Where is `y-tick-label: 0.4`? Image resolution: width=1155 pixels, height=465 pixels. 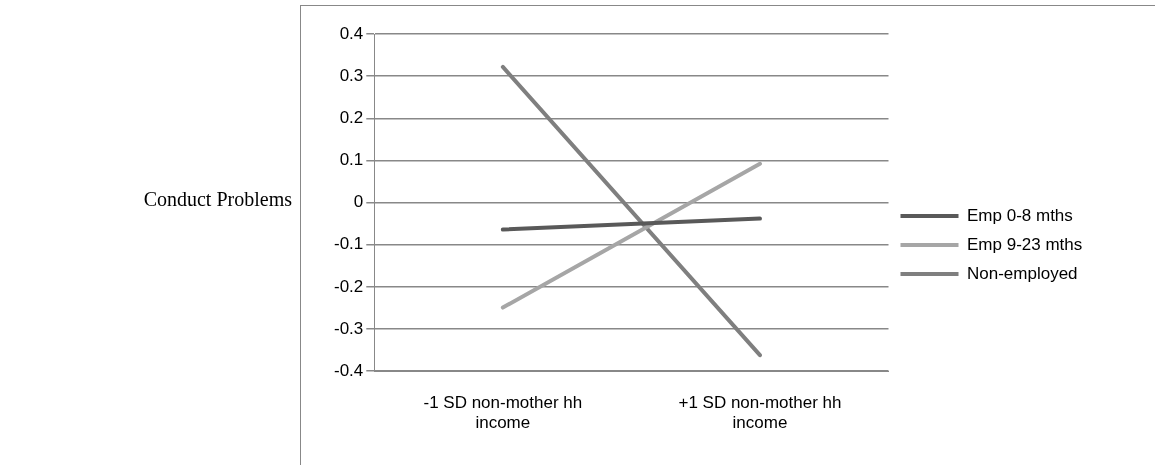
y-tick-label: 0.4 is located at coordinates (351, 33).